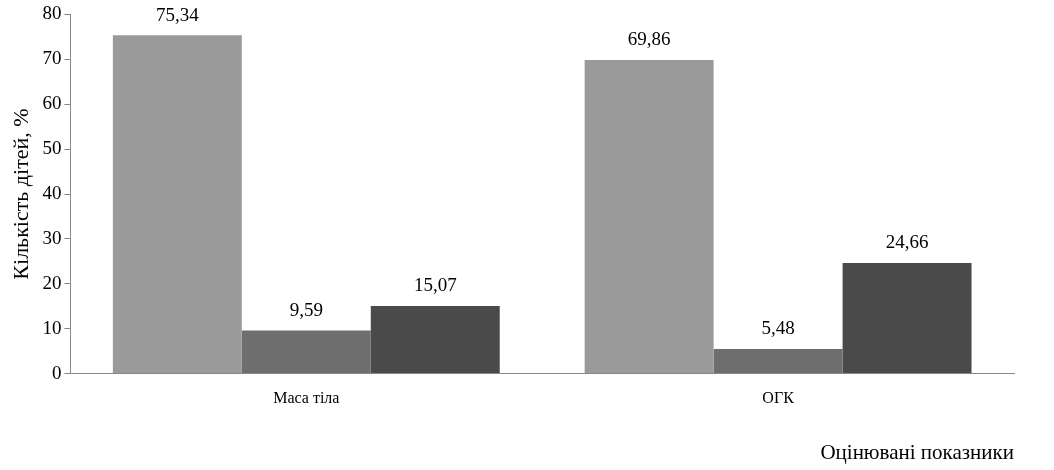 The height and width of the screenshot is (470, 1054). Describe the element at coordinates (20, 194) in the screenshot. I see `y-axis-title: Кількість дітей, %` at that location.